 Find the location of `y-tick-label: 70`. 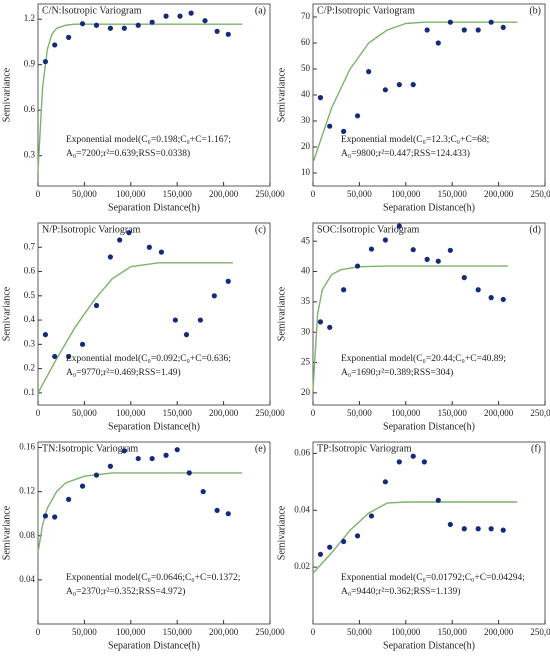

y-tick-label: 70 is located at coordinates (306, 16).